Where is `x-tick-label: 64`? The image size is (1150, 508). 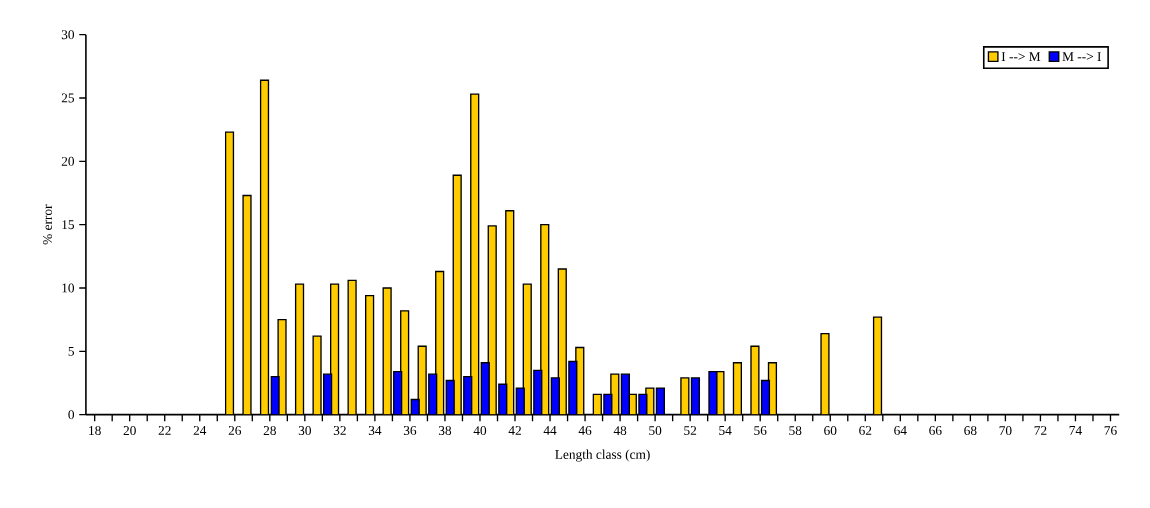
x-tick-label: 64 is located at coordinates (900, 430).